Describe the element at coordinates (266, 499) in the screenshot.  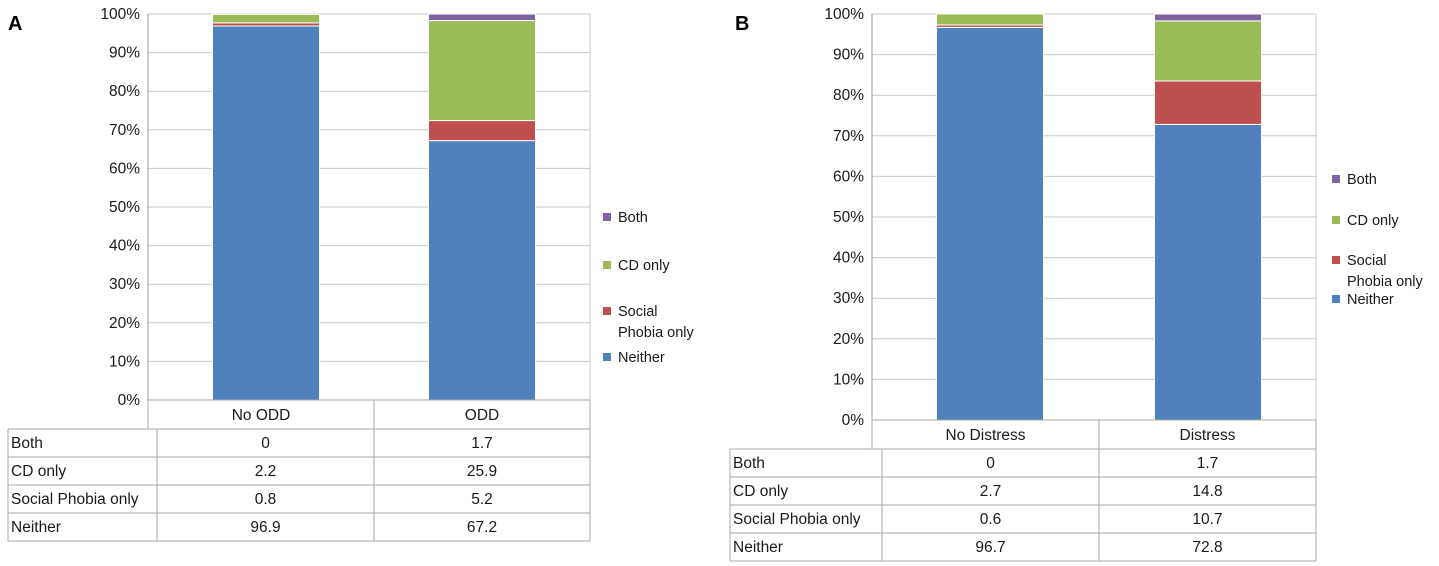
I see `table-cell-value: 0.8` at that location.